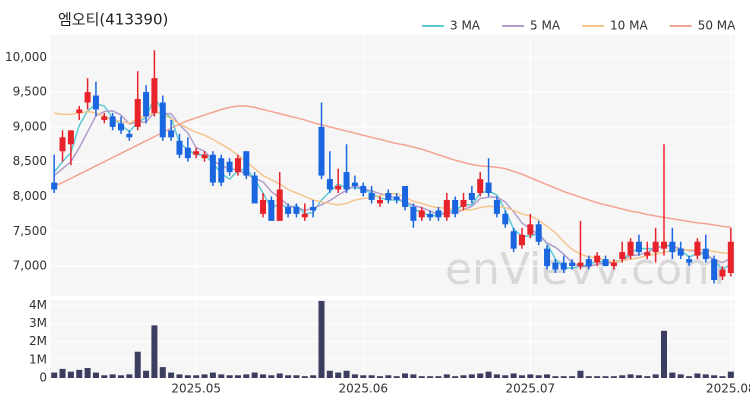 This screenshot has height=400, width=750. Describe the element at coordinates (728, 389) in the screenshot. I see `x-tick-label: 2025.08` at that location.